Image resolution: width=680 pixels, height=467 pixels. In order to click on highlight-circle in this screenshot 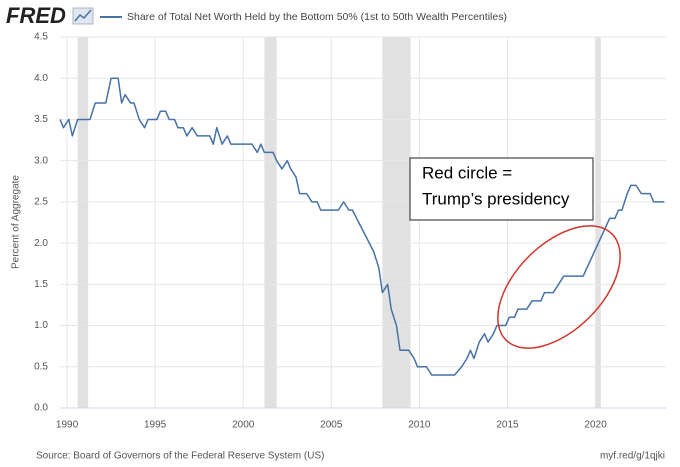, I will do `click(559, 287)`.